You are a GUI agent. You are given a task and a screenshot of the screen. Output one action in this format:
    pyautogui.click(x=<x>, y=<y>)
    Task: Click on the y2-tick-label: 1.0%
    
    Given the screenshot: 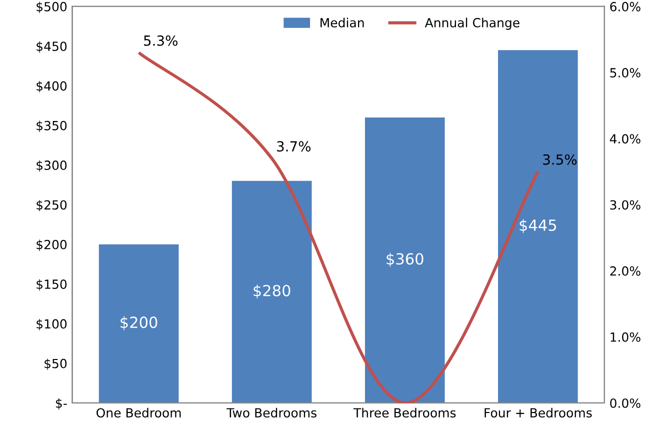 What is the action you would take?
    pyautogui.click(x=625, y=337)
    